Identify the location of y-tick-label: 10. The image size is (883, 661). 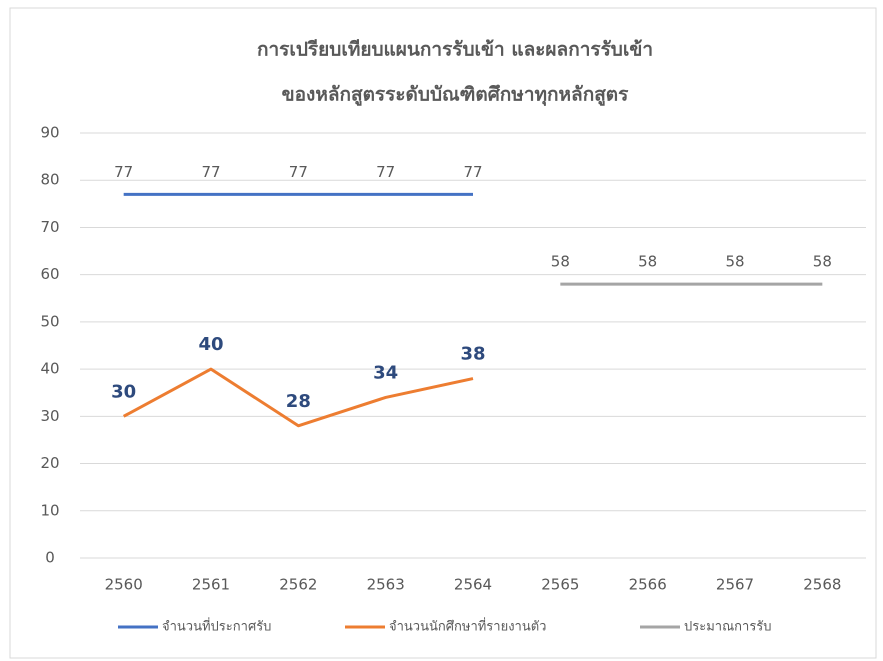
(49, 510).